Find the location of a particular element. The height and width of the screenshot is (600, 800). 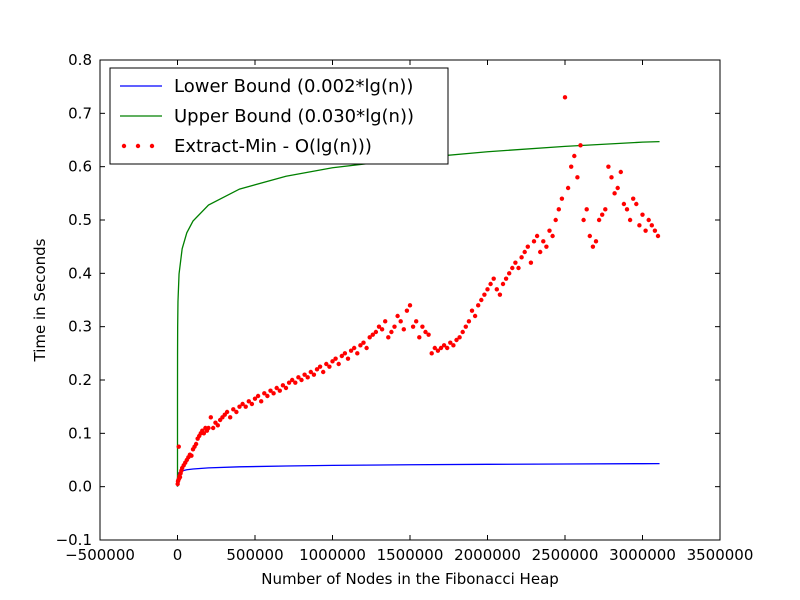

x-tick-label: 0 is located at coordinates (178, 555).